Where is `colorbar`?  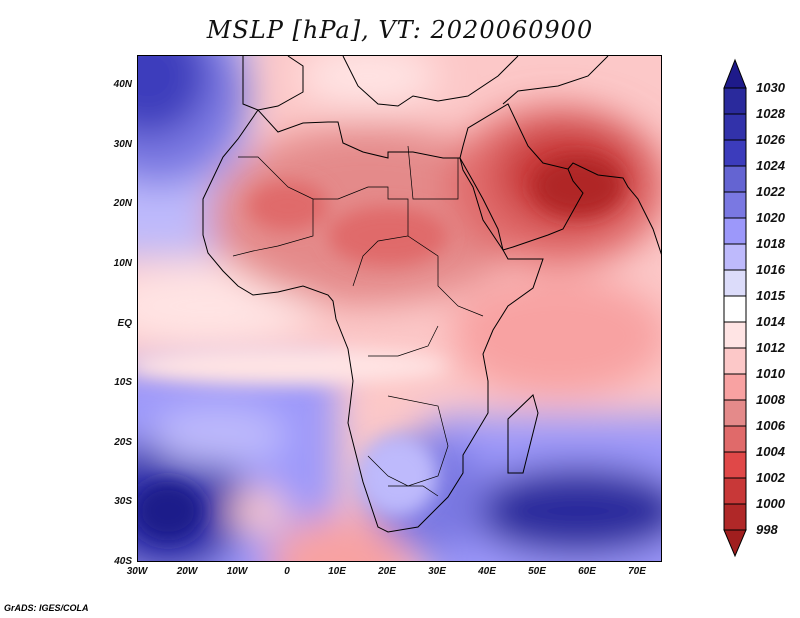 colorbar is located at coordinates (735, 308).